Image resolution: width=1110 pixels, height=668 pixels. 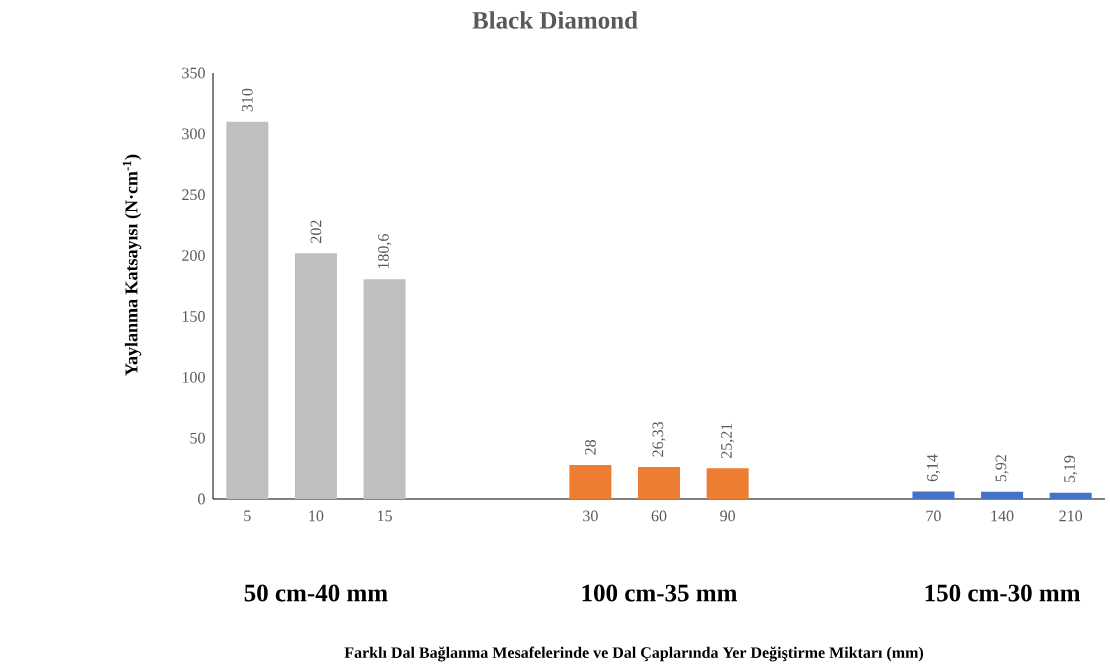 I want to click on data-label: 202, so click(x=316, y=231).